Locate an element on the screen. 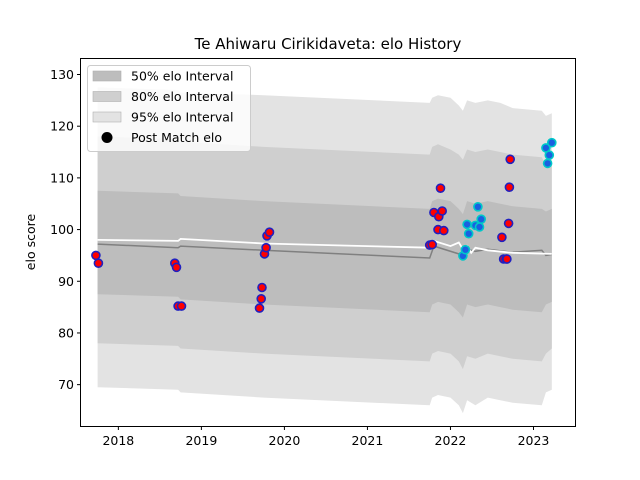 This screenshot has height=480, width=640. legend-swatch-band50 is located at coordinates (107, 76).